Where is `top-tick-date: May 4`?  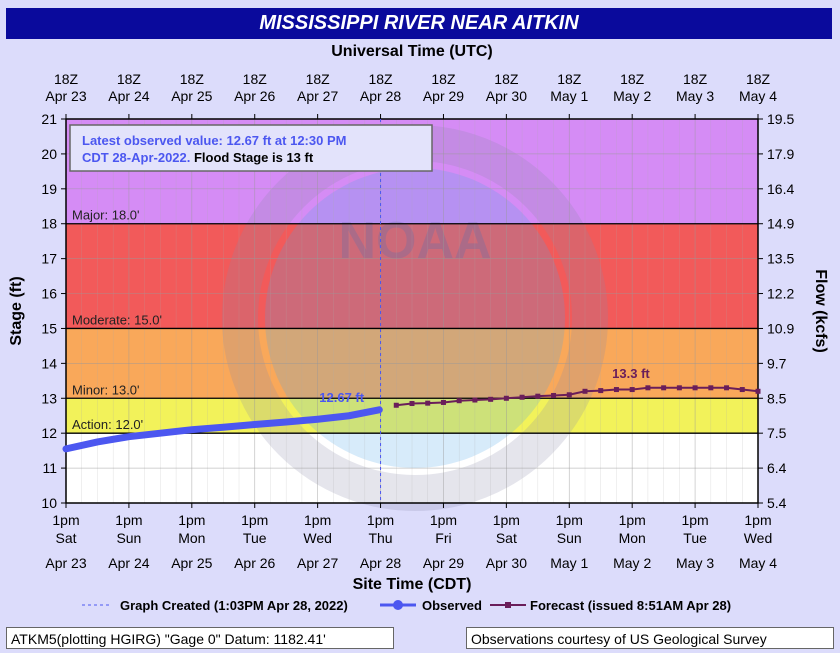
top-tick-date: May 4 is located at coordinates (758, 96).